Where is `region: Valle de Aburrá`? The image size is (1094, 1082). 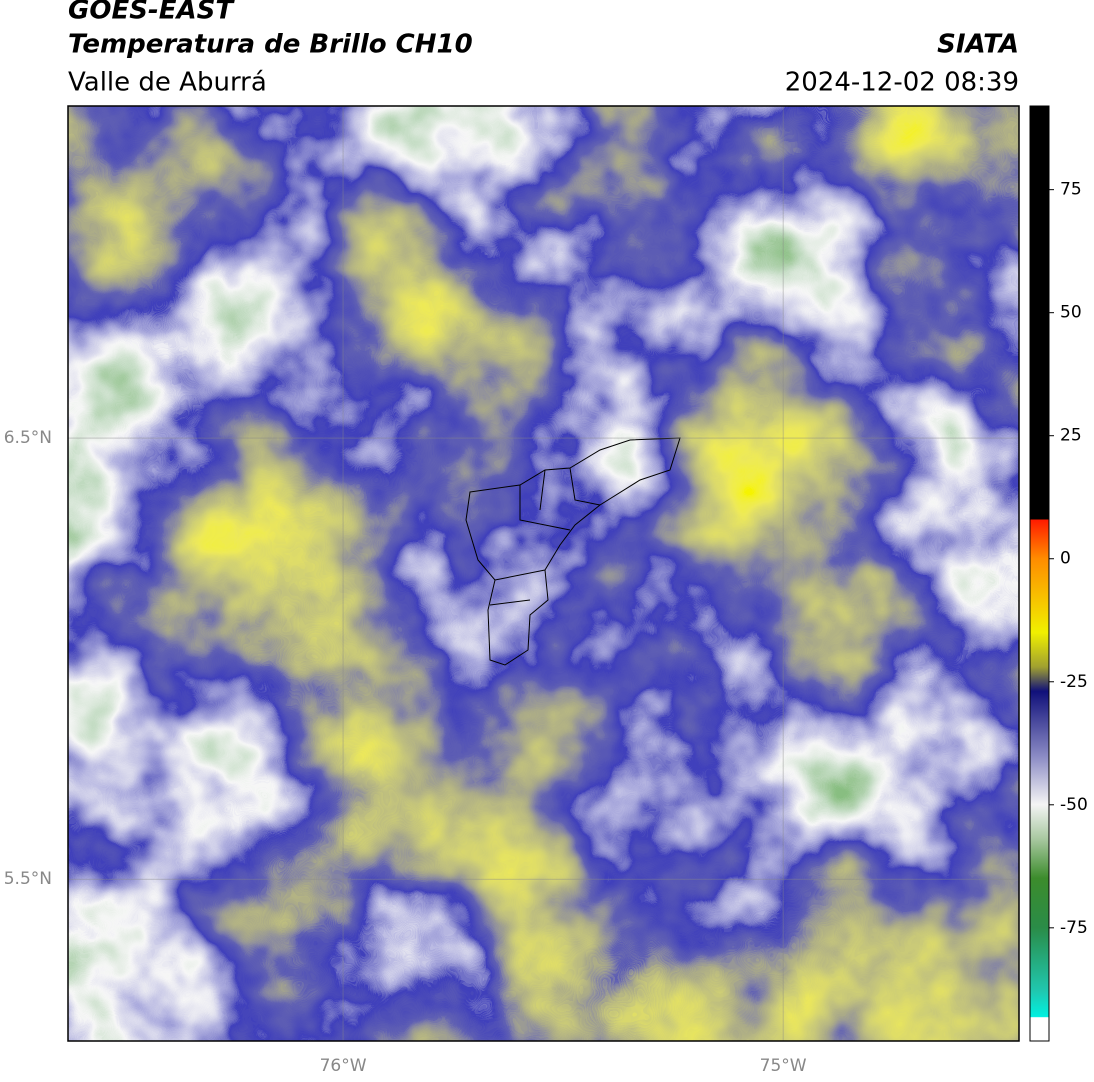 region: Valle de Aburrá is located at coordinates (167, 83).